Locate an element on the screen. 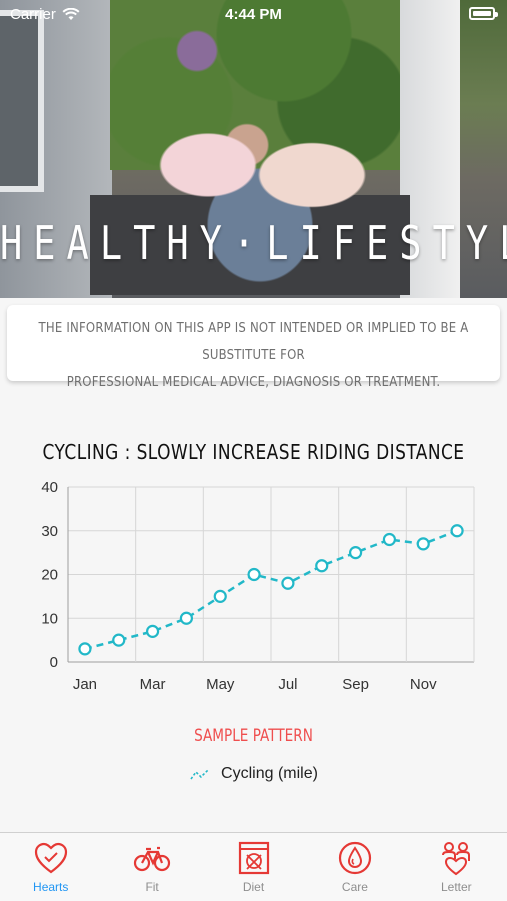 The height and width of the screenshot is (901, 507). y-tick-label: 10 is located at coordinates (49, 618).